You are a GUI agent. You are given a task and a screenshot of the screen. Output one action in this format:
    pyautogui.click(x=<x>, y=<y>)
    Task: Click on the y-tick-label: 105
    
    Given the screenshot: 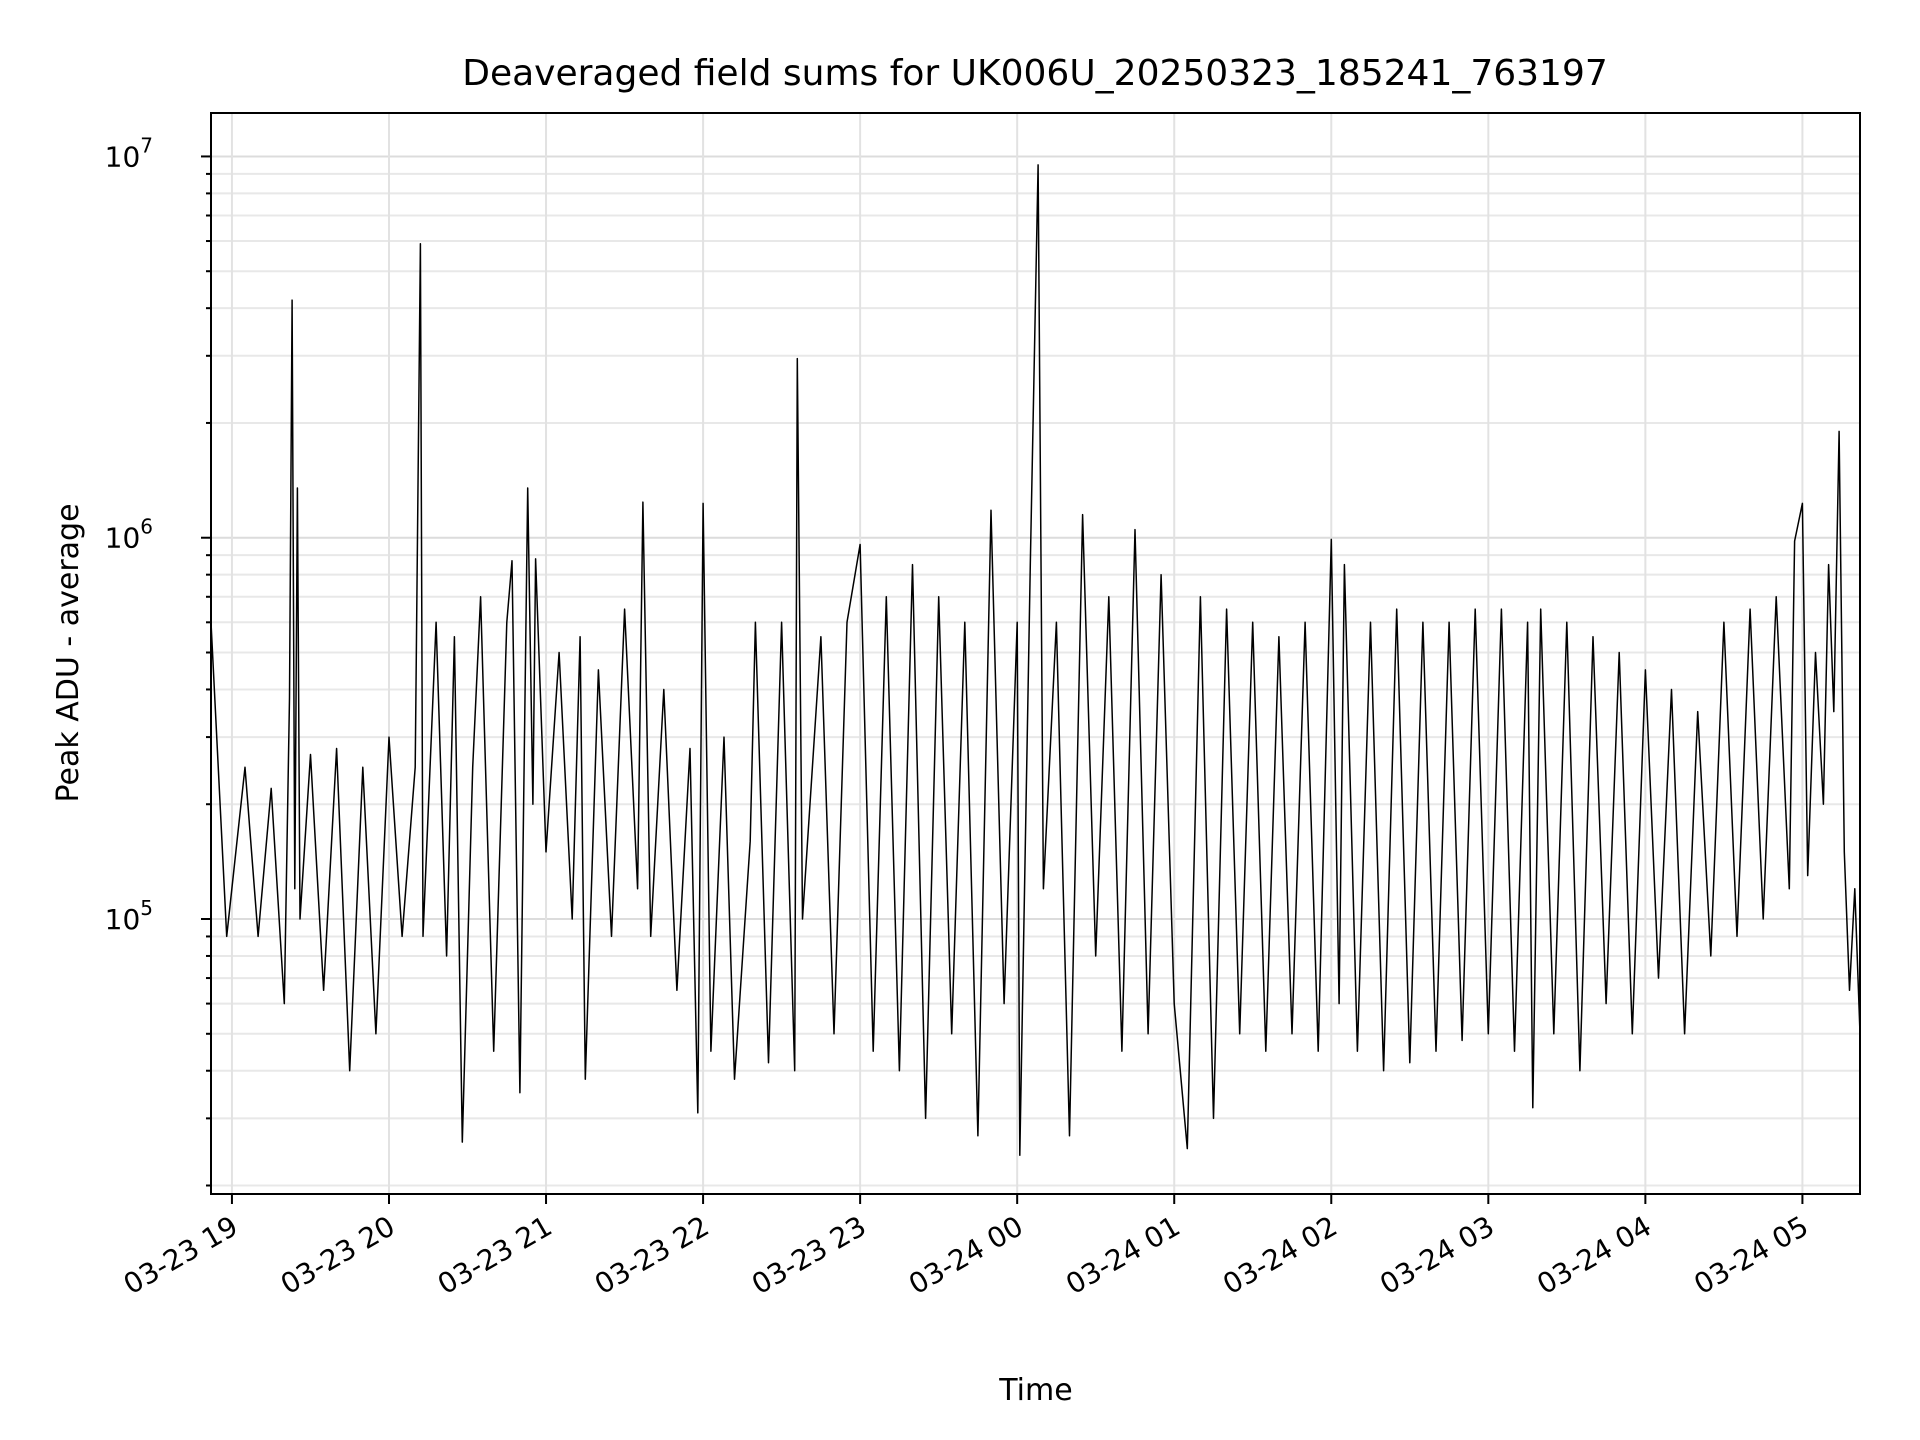 What is the action you would take?
    pyautogui.click(x=129, y=916)
    